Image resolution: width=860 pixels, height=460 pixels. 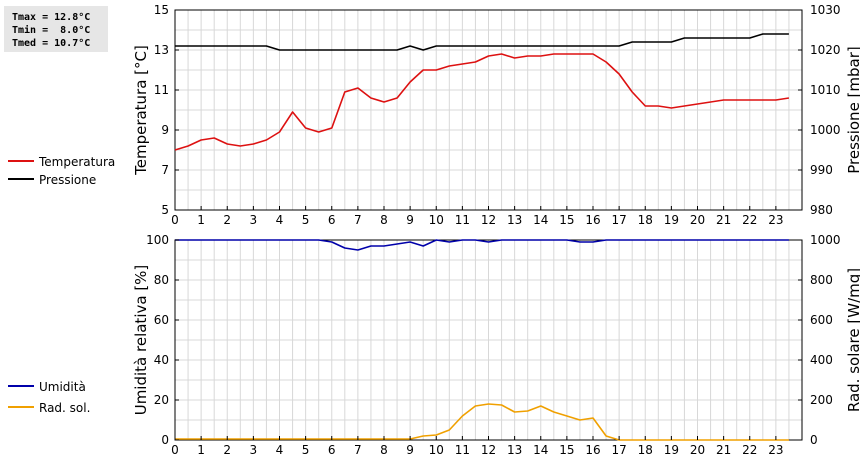 I want to click on left-tick-label: 7, so click(x=165, y=170).